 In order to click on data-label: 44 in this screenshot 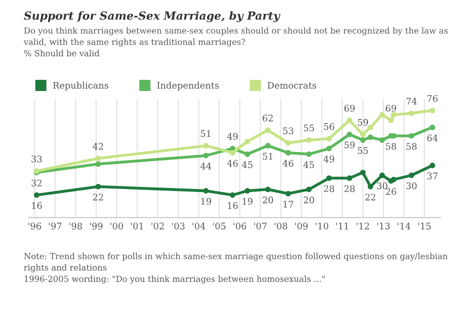, I will do `click(206, 166)`.